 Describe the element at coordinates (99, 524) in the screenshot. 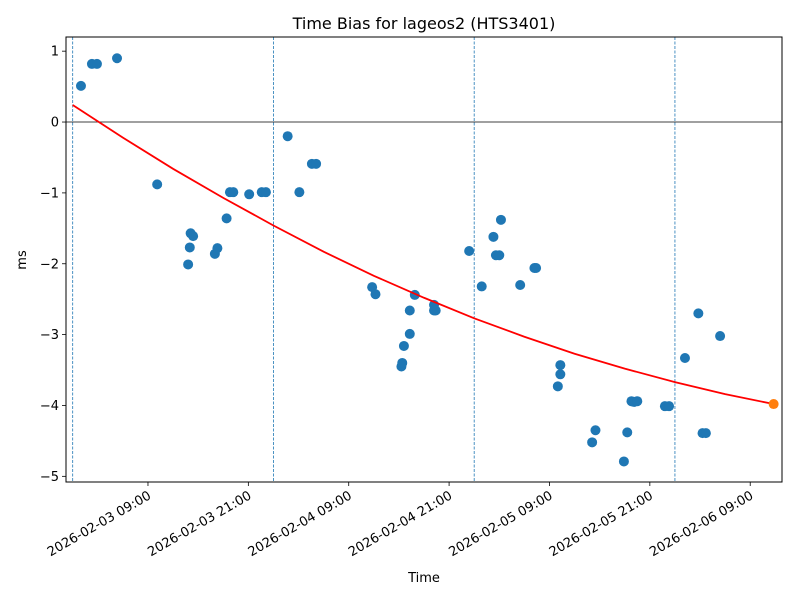

I see `x-tick-label: 2026-02-03 09:00` at that location.